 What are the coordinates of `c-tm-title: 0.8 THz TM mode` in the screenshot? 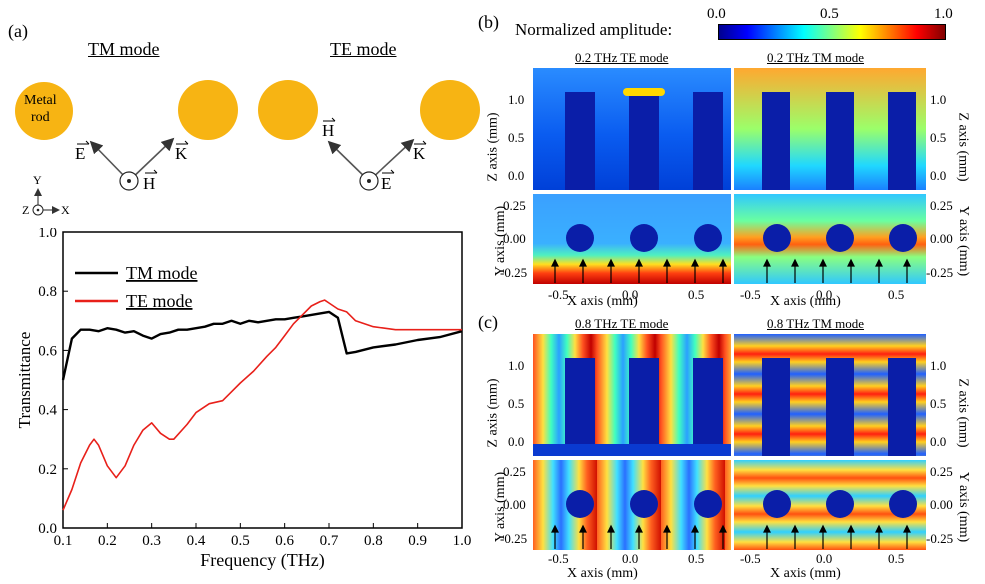 It's located at (816, 323).